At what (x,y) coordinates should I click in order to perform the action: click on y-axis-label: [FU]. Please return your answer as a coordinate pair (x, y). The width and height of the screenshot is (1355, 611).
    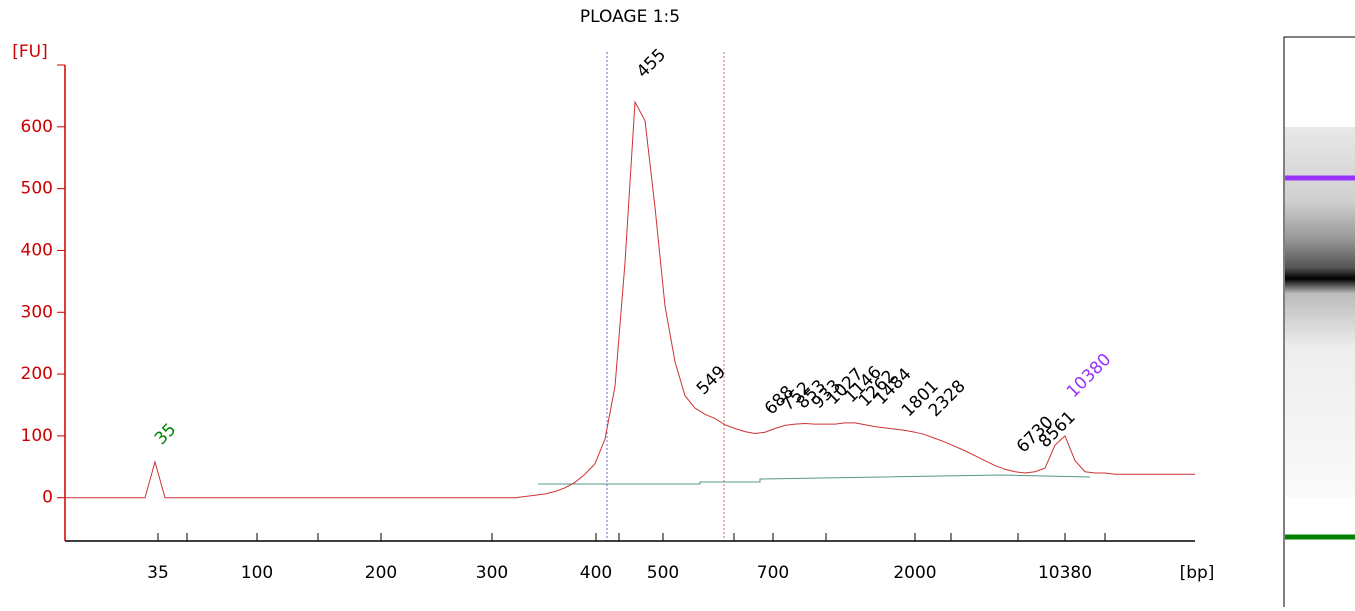
    Looking at the image, I should click on (30, 52).